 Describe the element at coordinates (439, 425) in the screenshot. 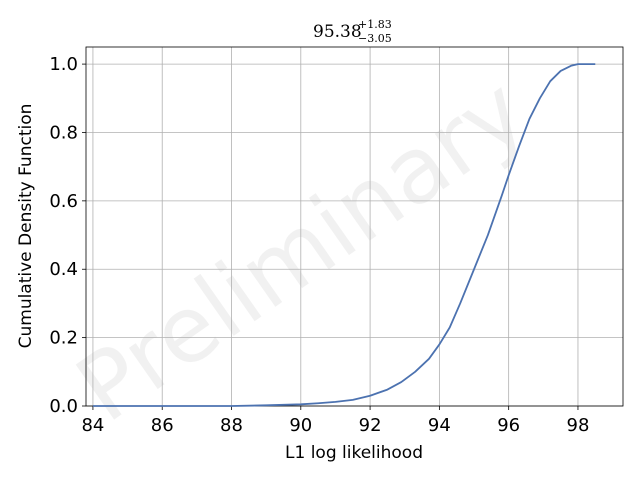

I see `x-tick-label: 94` at that location.